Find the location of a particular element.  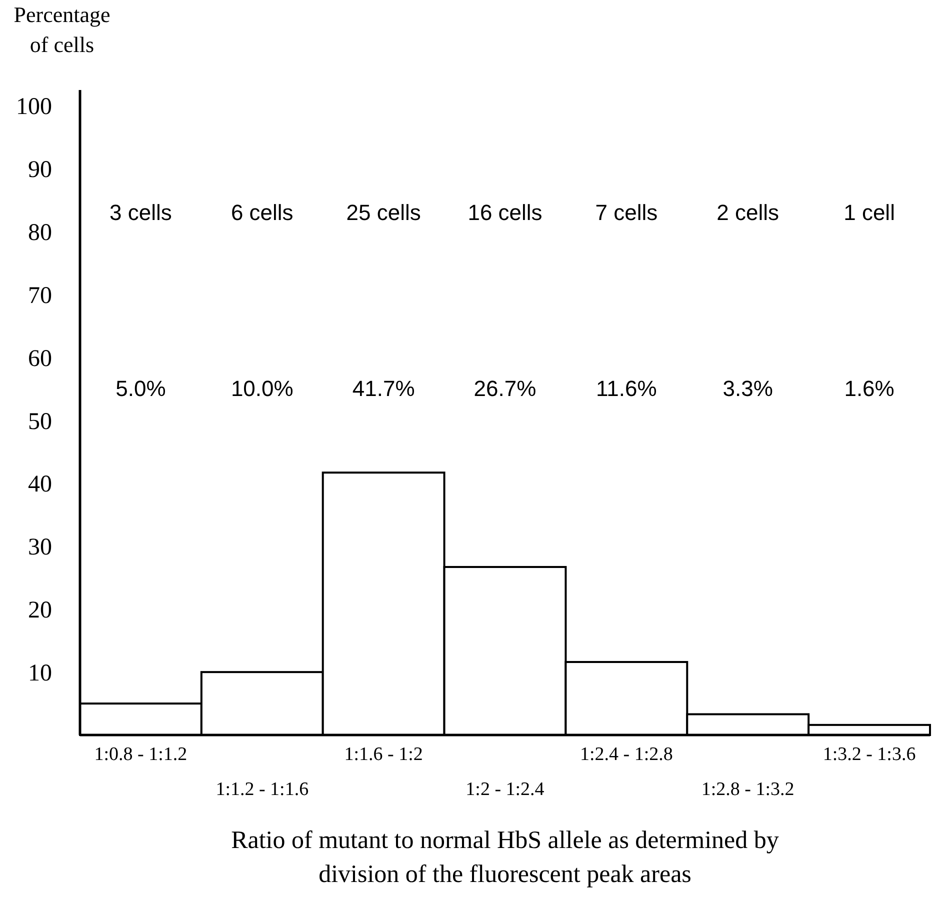

y-tick-label: 100 is located at coordinates (34, 107).